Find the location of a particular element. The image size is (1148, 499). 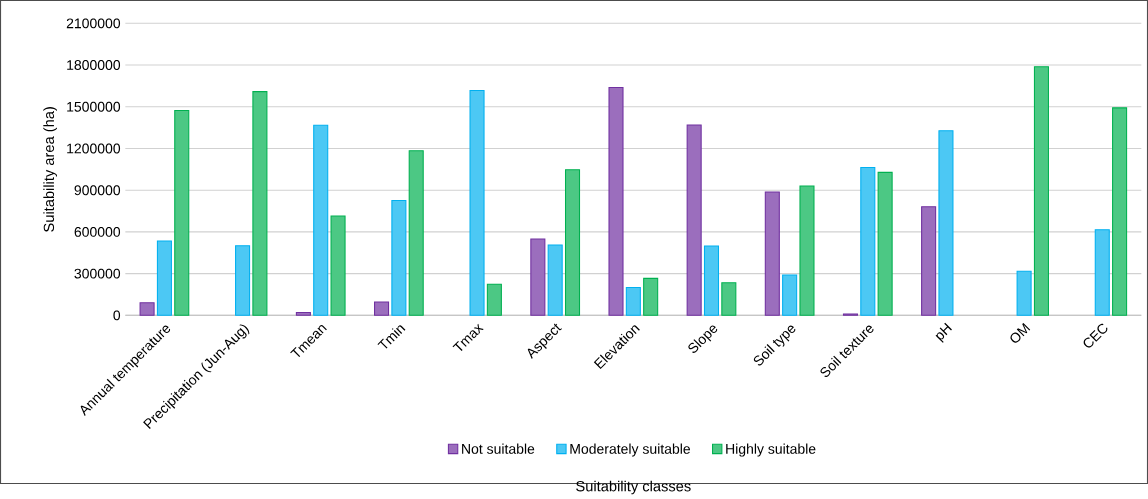

y-tick-label: 300000 is located at coordinates (97, 273).